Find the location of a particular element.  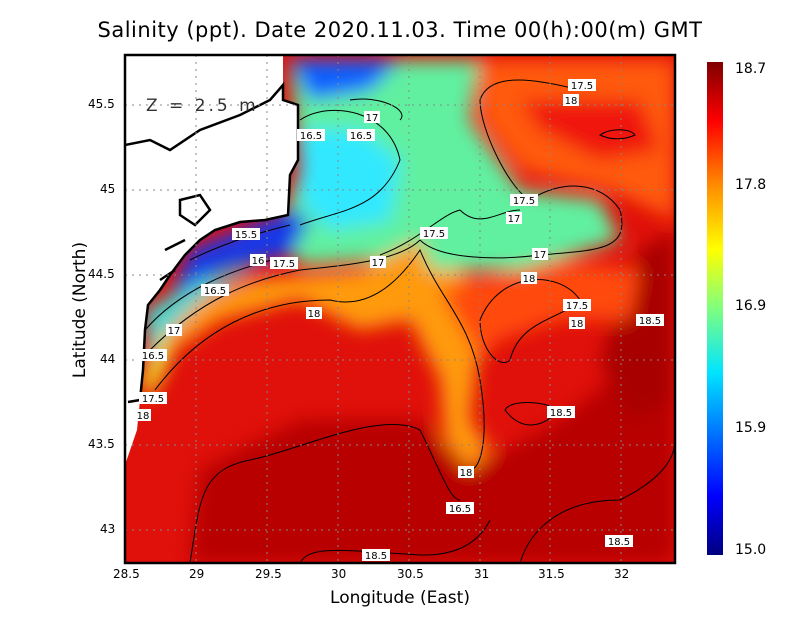

colorbar-tick: 16.9 is located at coordinates (751, 306).